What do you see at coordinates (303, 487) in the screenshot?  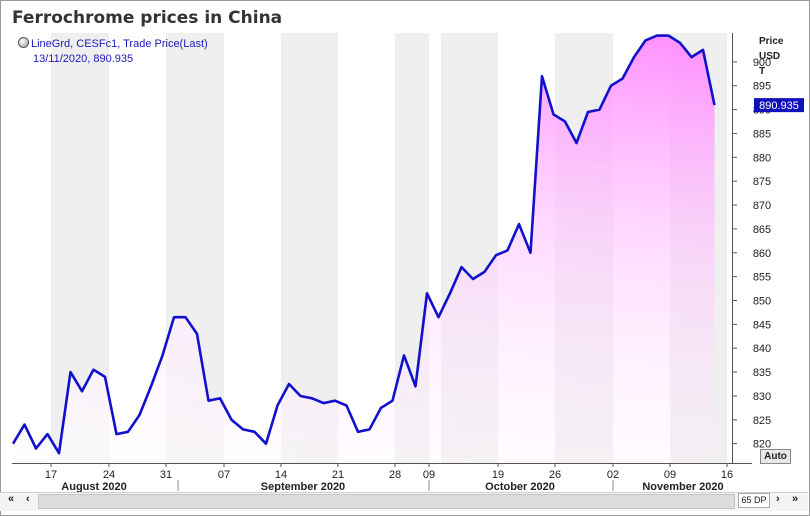 I see `month-label: September 2020` at bounding box center [303, 487].